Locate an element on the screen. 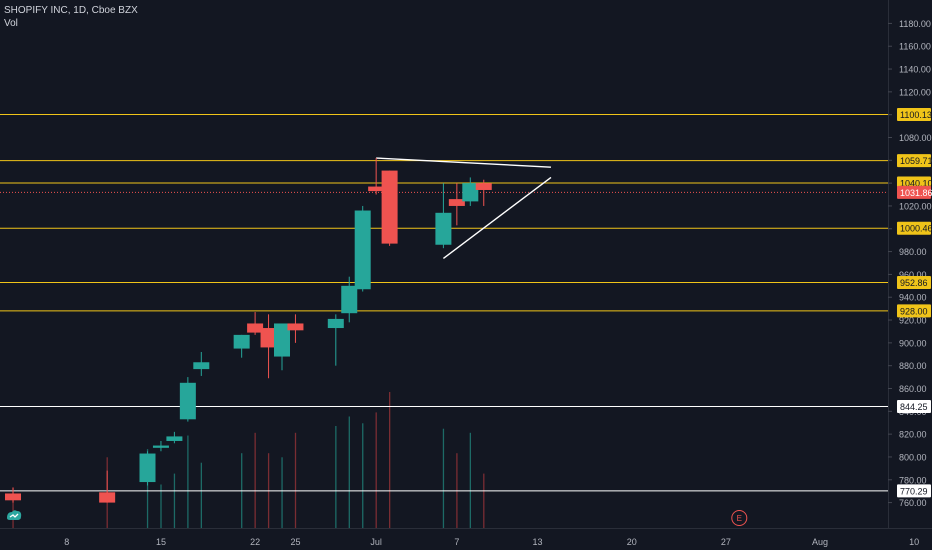 The width and height of the screenshot is (932, 550). y-tick-label: 940.00 is located at coordinates (913, 298).